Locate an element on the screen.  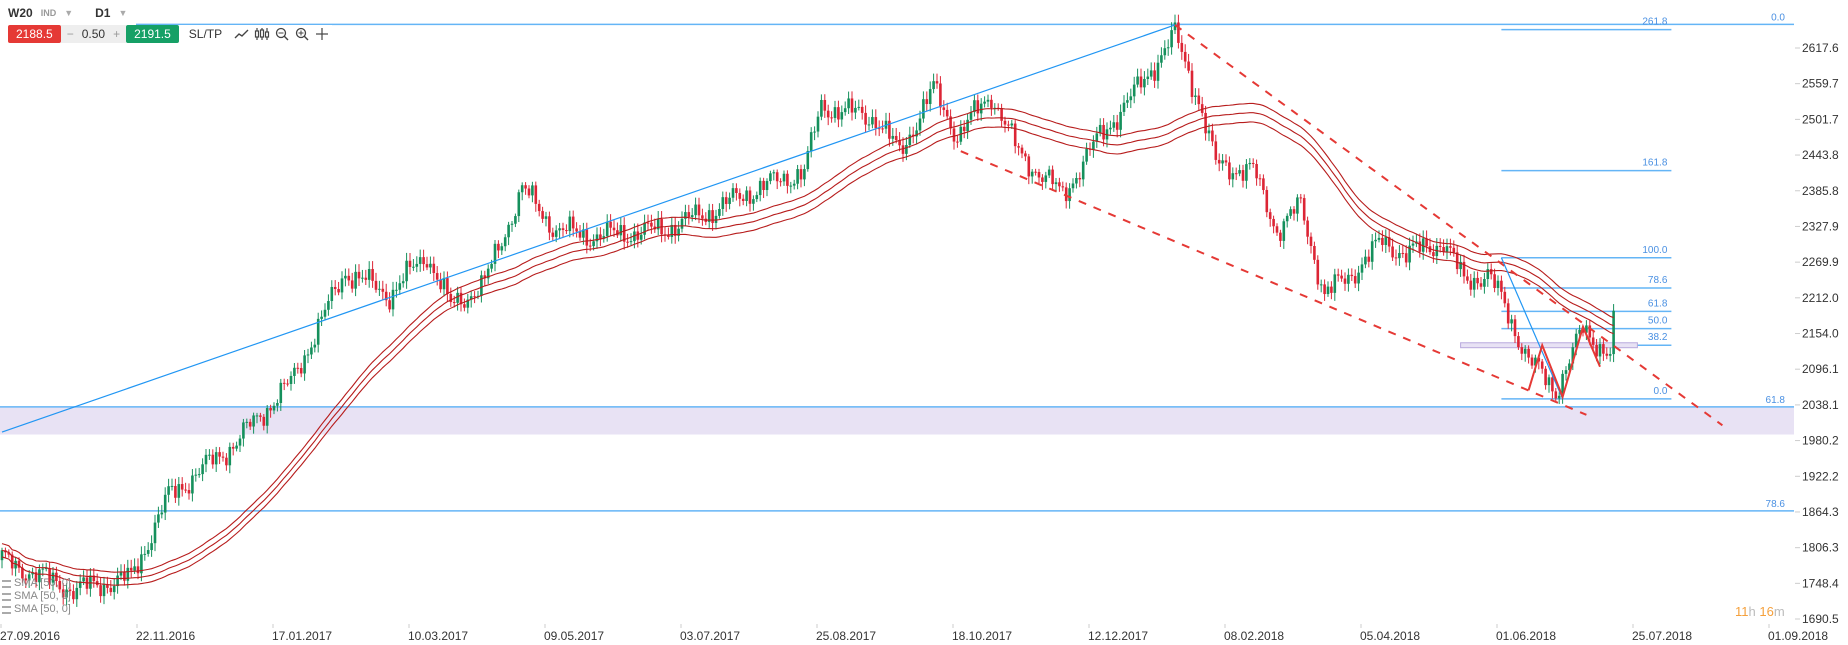
volume-increase-button: + is located at coordinates (117, 34).